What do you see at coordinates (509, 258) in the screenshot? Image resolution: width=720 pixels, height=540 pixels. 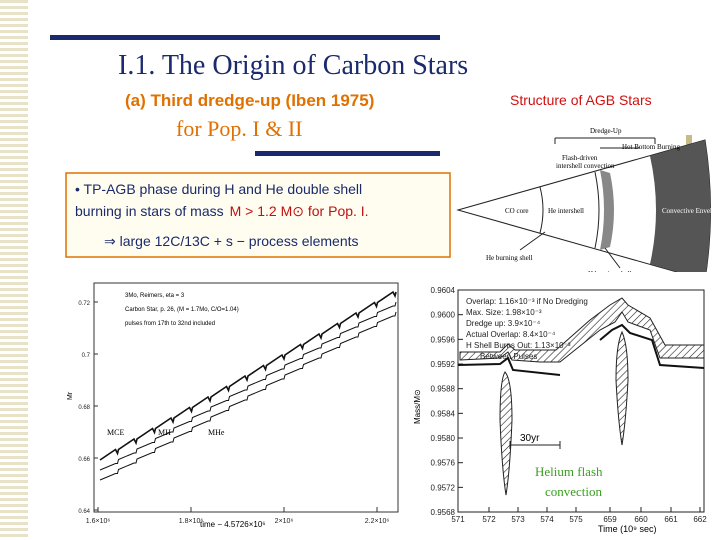 I see `label: He burning shell` at bounding box center [509, 258].